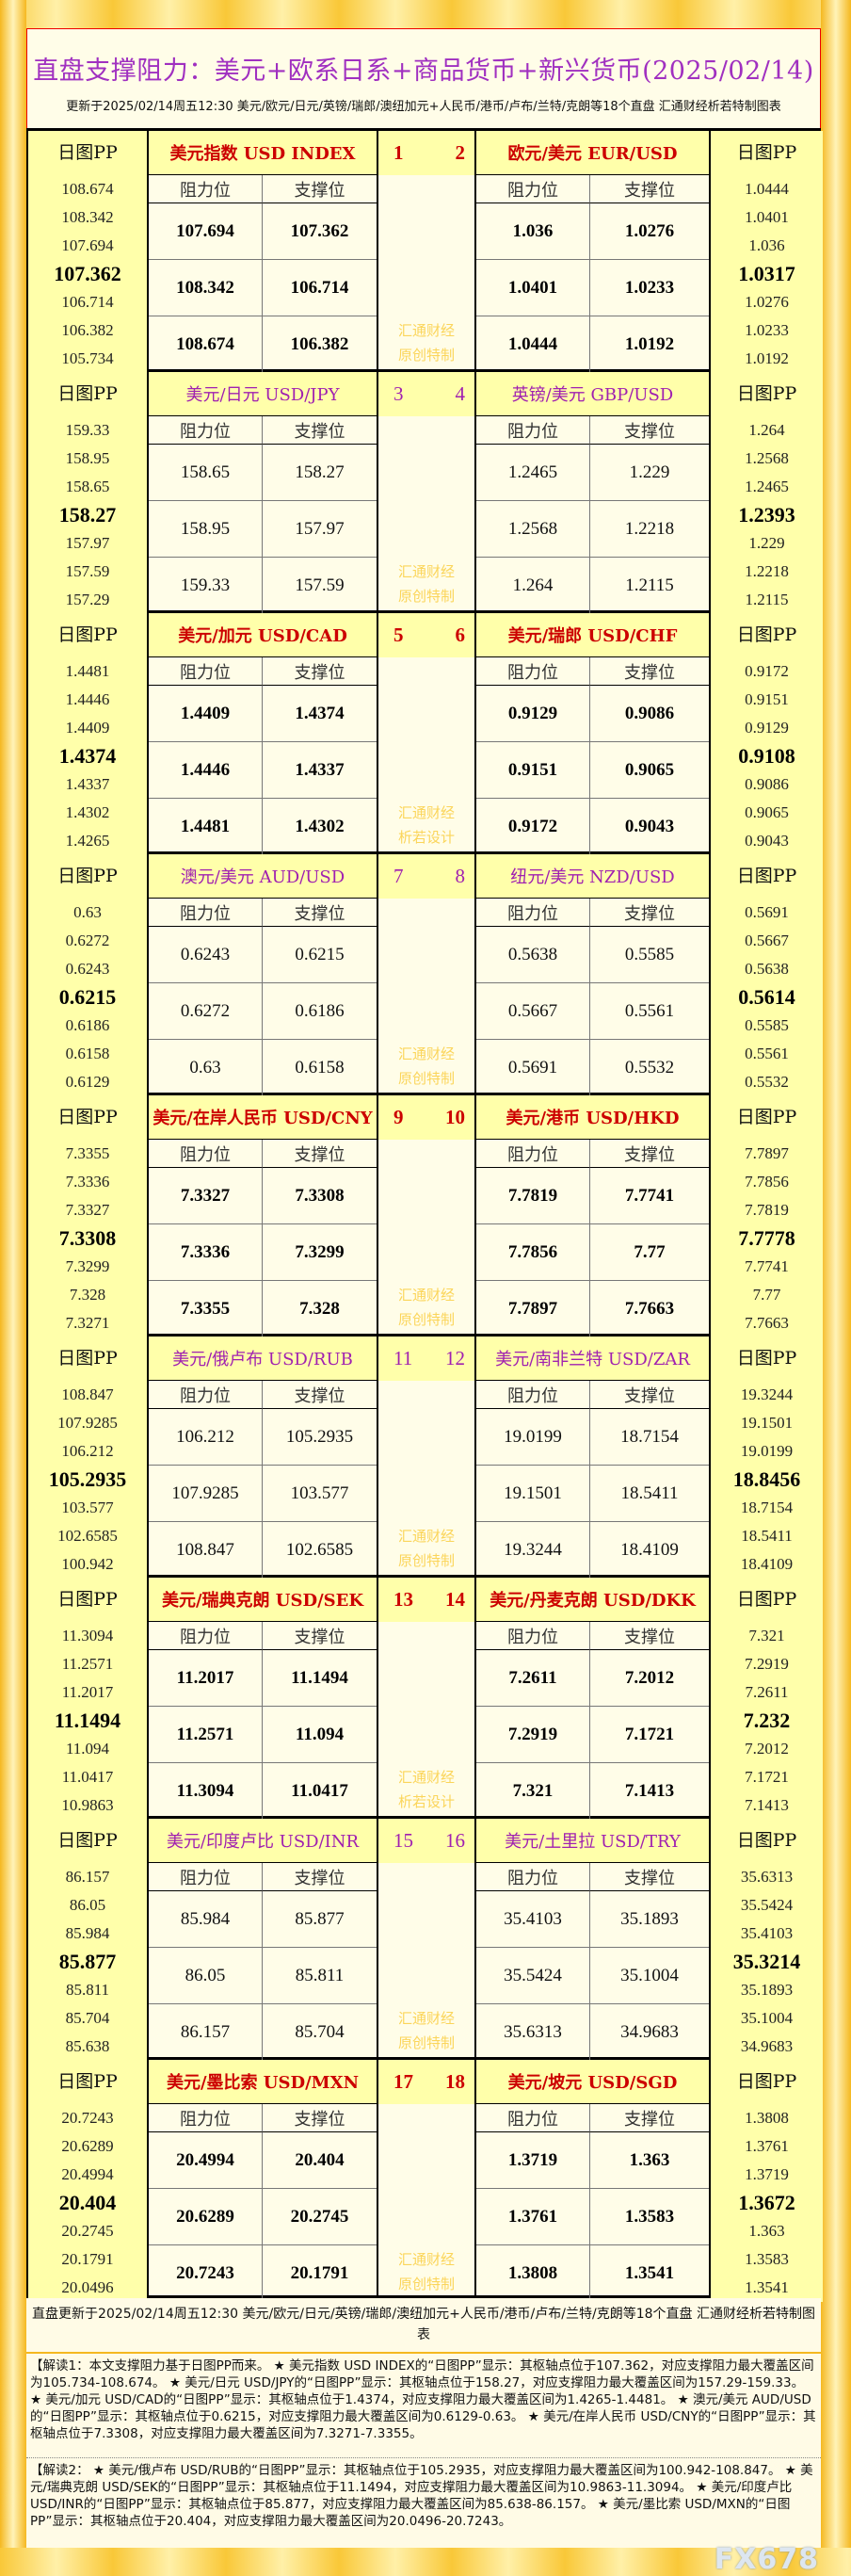 This screenshot has width=851, height=2576. Describe the element at coordinates (767, 1053) in the screenshot. I see `pp-level: 0.5561` at that location.